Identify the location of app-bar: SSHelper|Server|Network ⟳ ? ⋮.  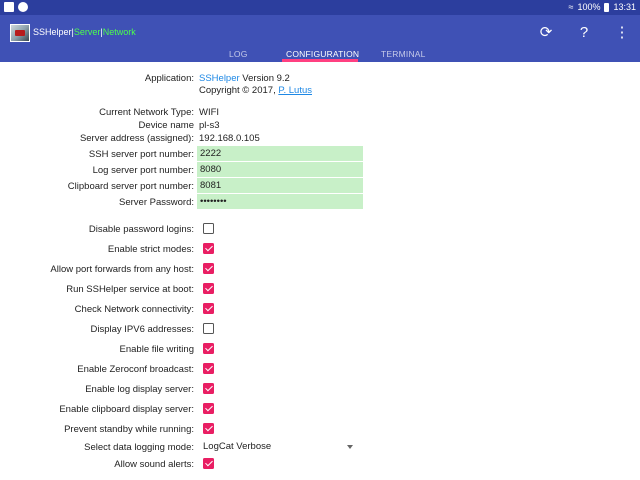
(320, 38).